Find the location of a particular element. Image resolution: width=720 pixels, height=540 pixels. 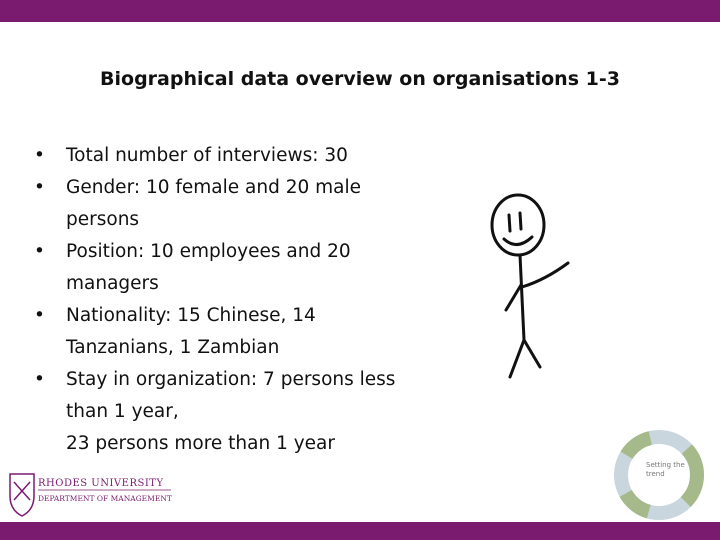

bullet-continuation: managers is located at coordinates (225, 284).